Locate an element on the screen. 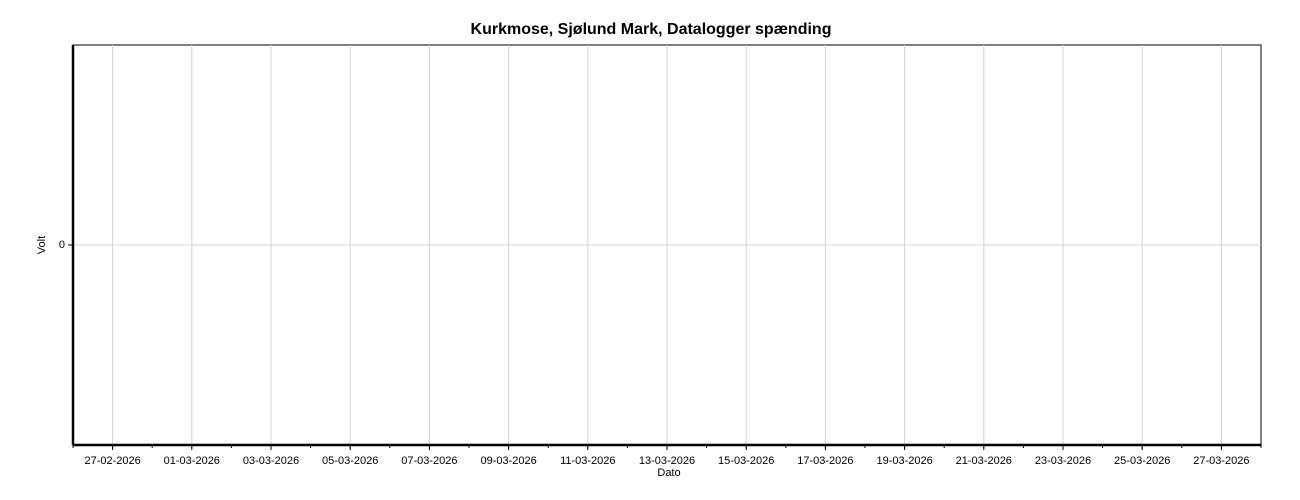 The height and width of the screenshot is (500, 1300). x-axis-label: Dato is located at coordinates (668, 473).